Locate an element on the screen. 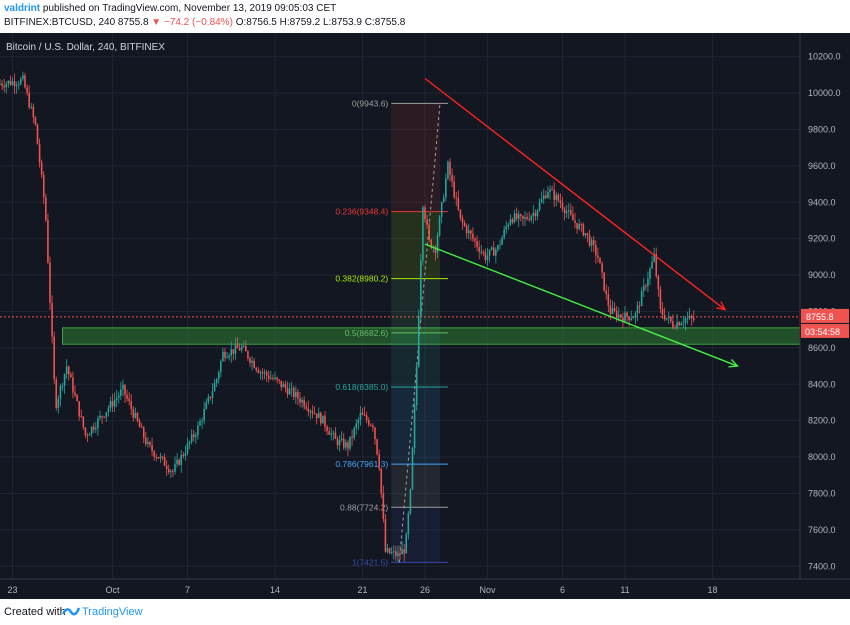  fib-level-label: 0.786(7961.3) is located at coordinates (361, 464).